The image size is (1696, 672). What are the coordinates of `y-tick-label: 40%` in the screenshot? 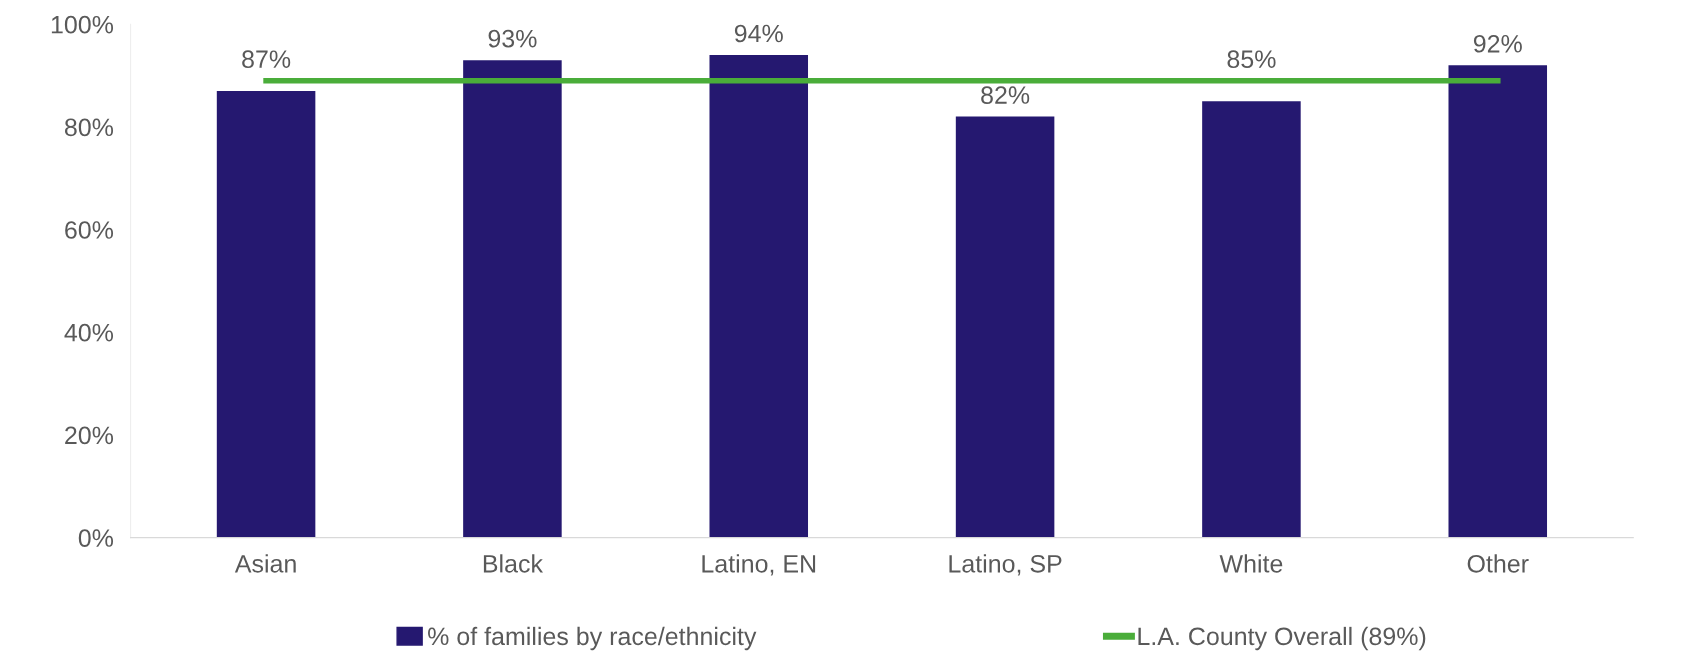 It's located at (89, 332).